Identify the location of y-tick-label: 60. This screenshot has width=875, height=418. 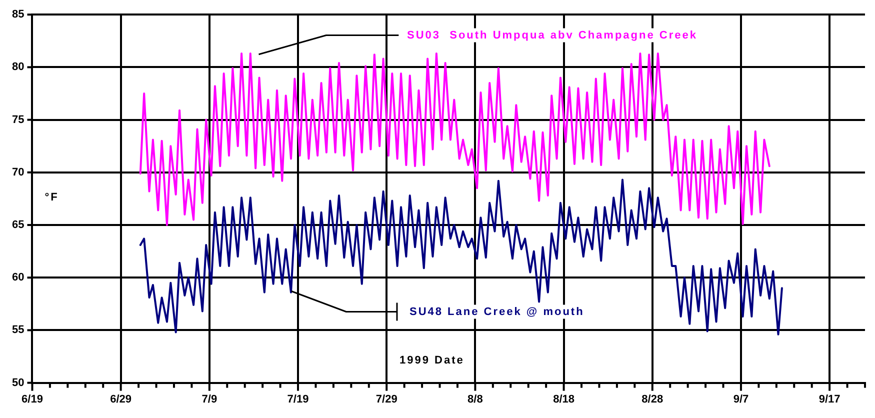
(18, 278).